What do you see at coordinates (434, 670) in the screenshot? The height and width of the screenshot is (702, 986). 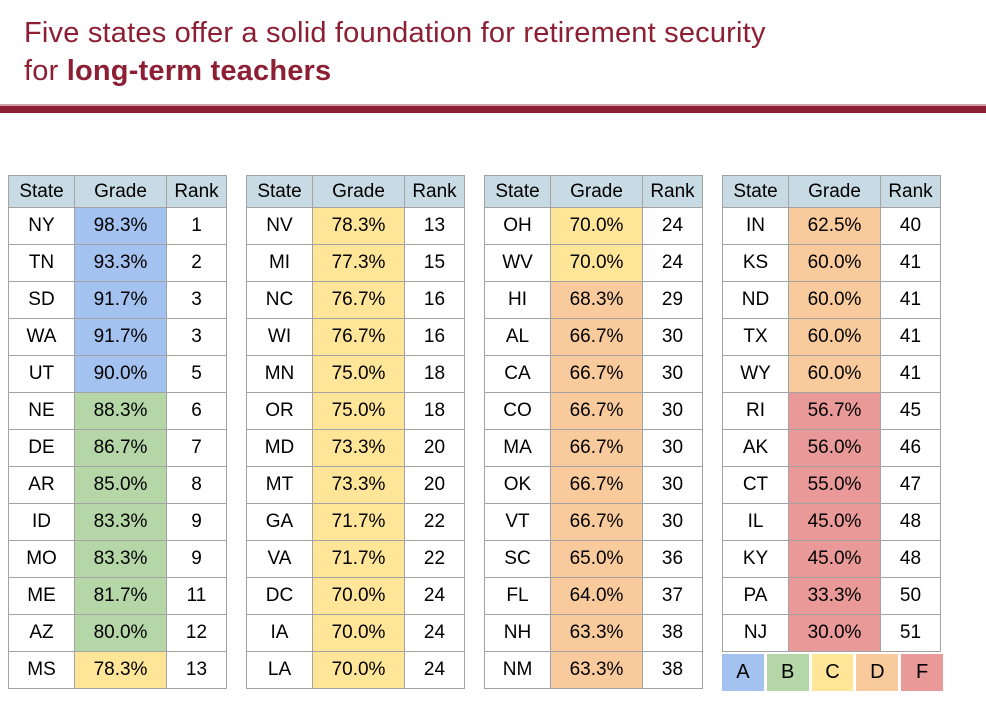 I see `rank-cell: 24` at bounding box center [434, 670].